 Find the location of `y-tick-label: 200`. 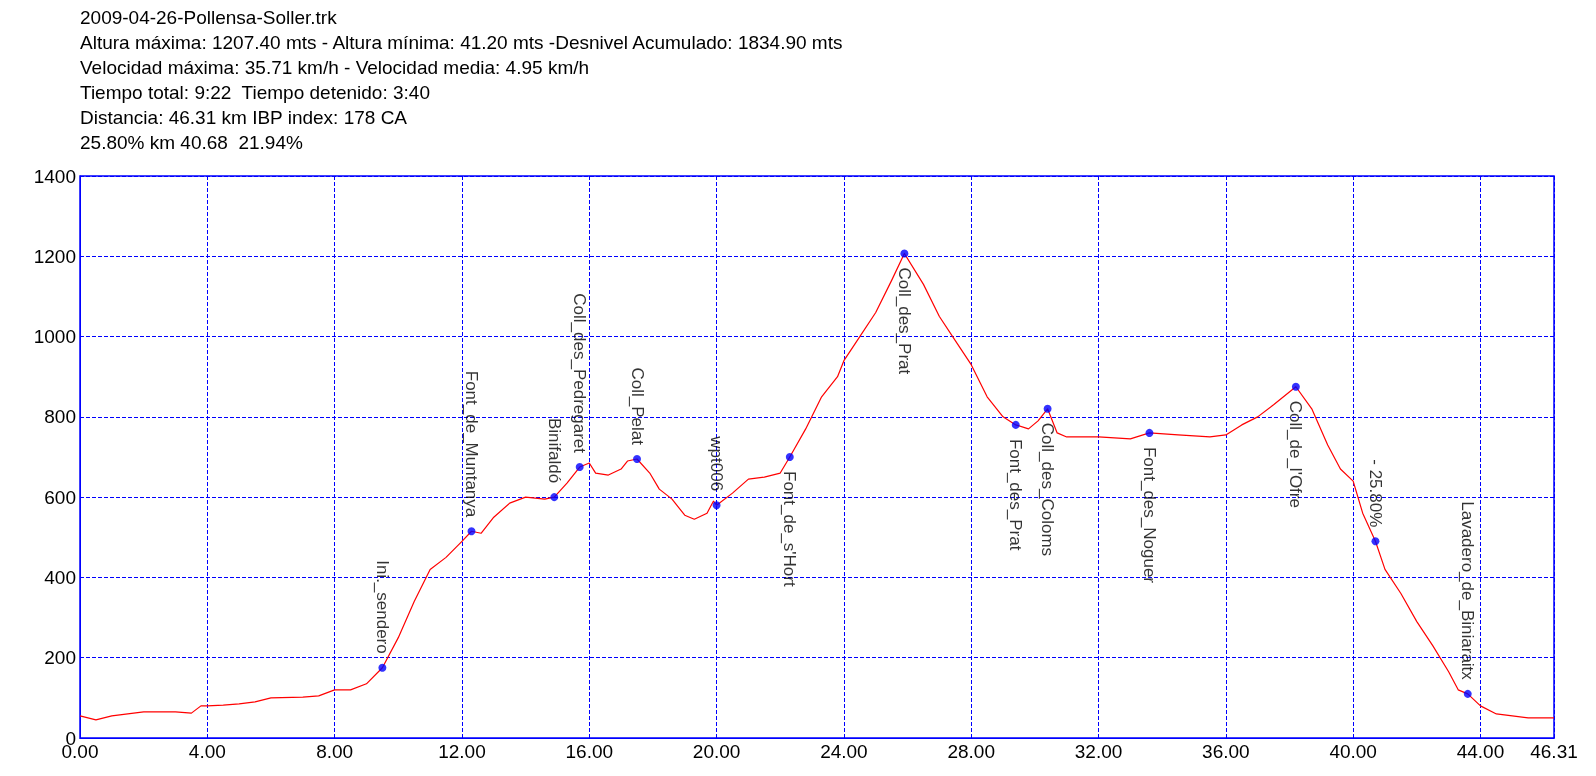

y-tick-label: 200 is located at coordinates (60, 658).